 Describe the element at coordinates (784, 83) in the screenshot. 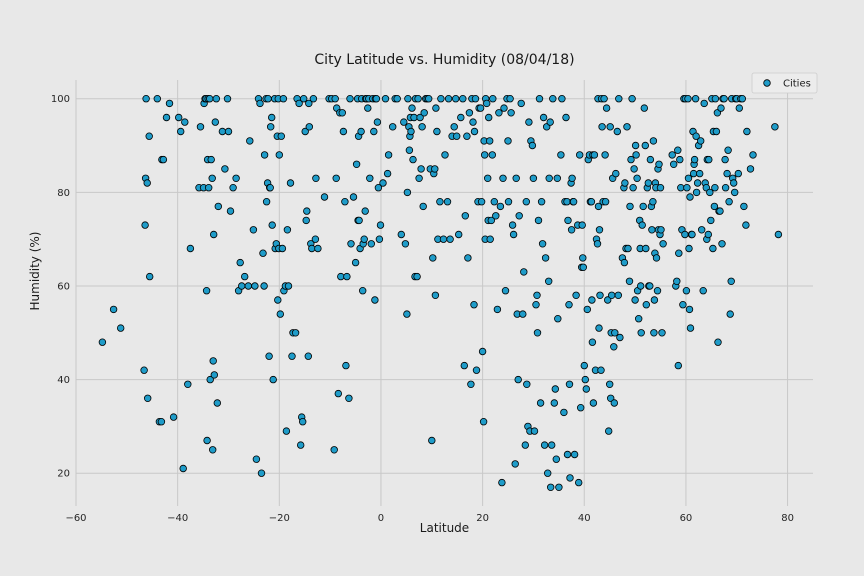

I see `legend-box` at that location.